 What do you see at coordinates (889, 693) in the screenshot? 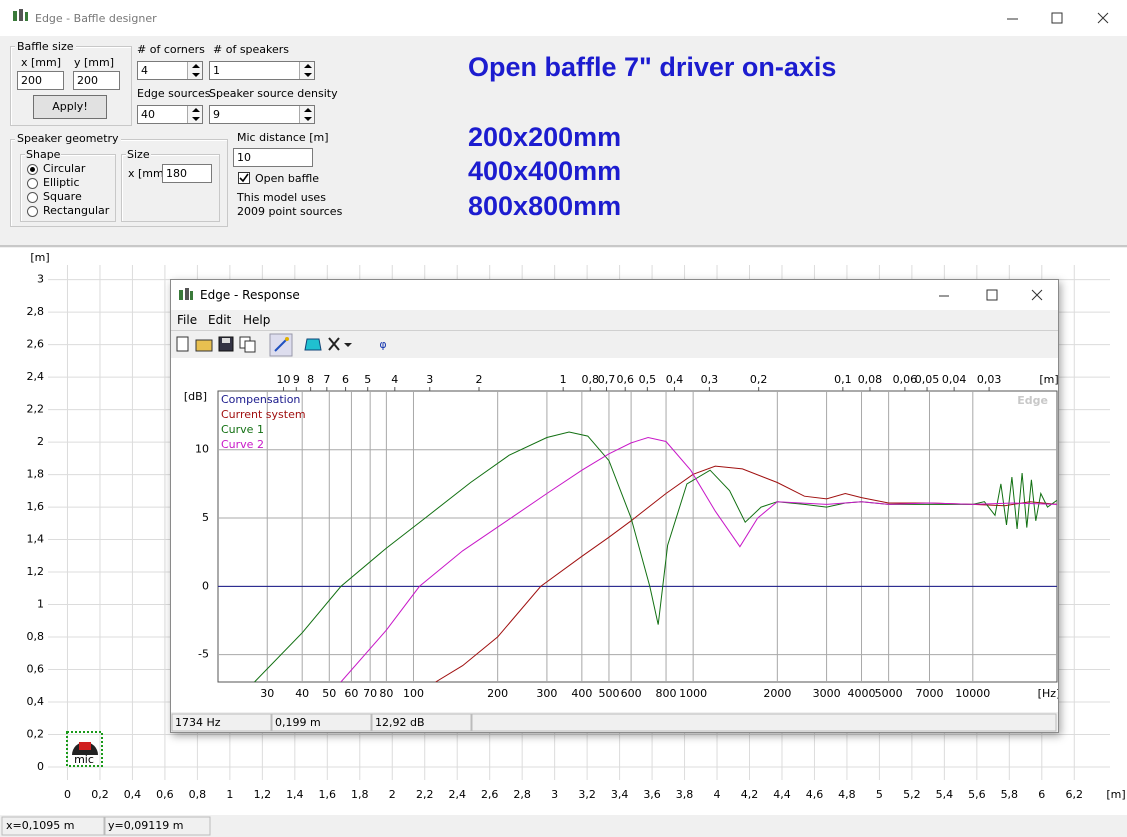
I see `x-tick-label: 5000` at bounding box center [889, 693].